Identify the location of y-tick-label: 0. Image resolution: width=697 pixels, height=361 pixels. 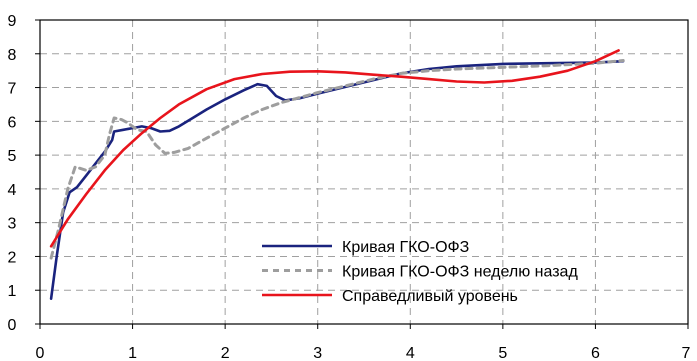
(12, 325).